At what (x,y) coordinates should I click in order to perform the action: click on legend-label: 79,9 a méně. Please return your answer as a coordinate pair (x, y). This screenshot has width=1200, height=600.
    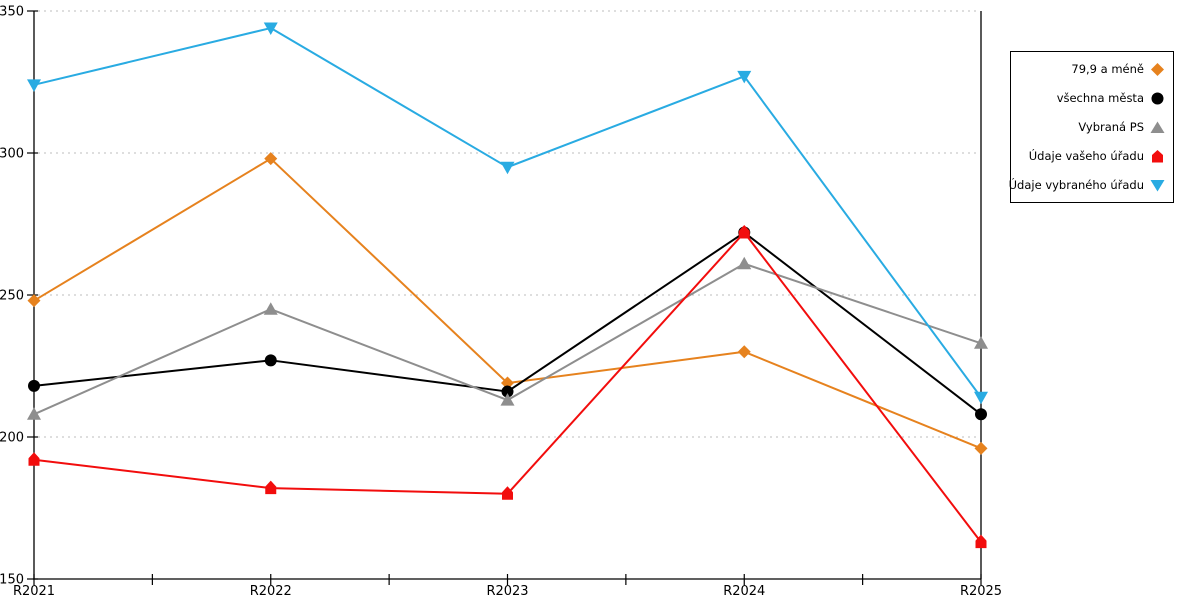
    Looking at the image, I should click on (1107, 69).